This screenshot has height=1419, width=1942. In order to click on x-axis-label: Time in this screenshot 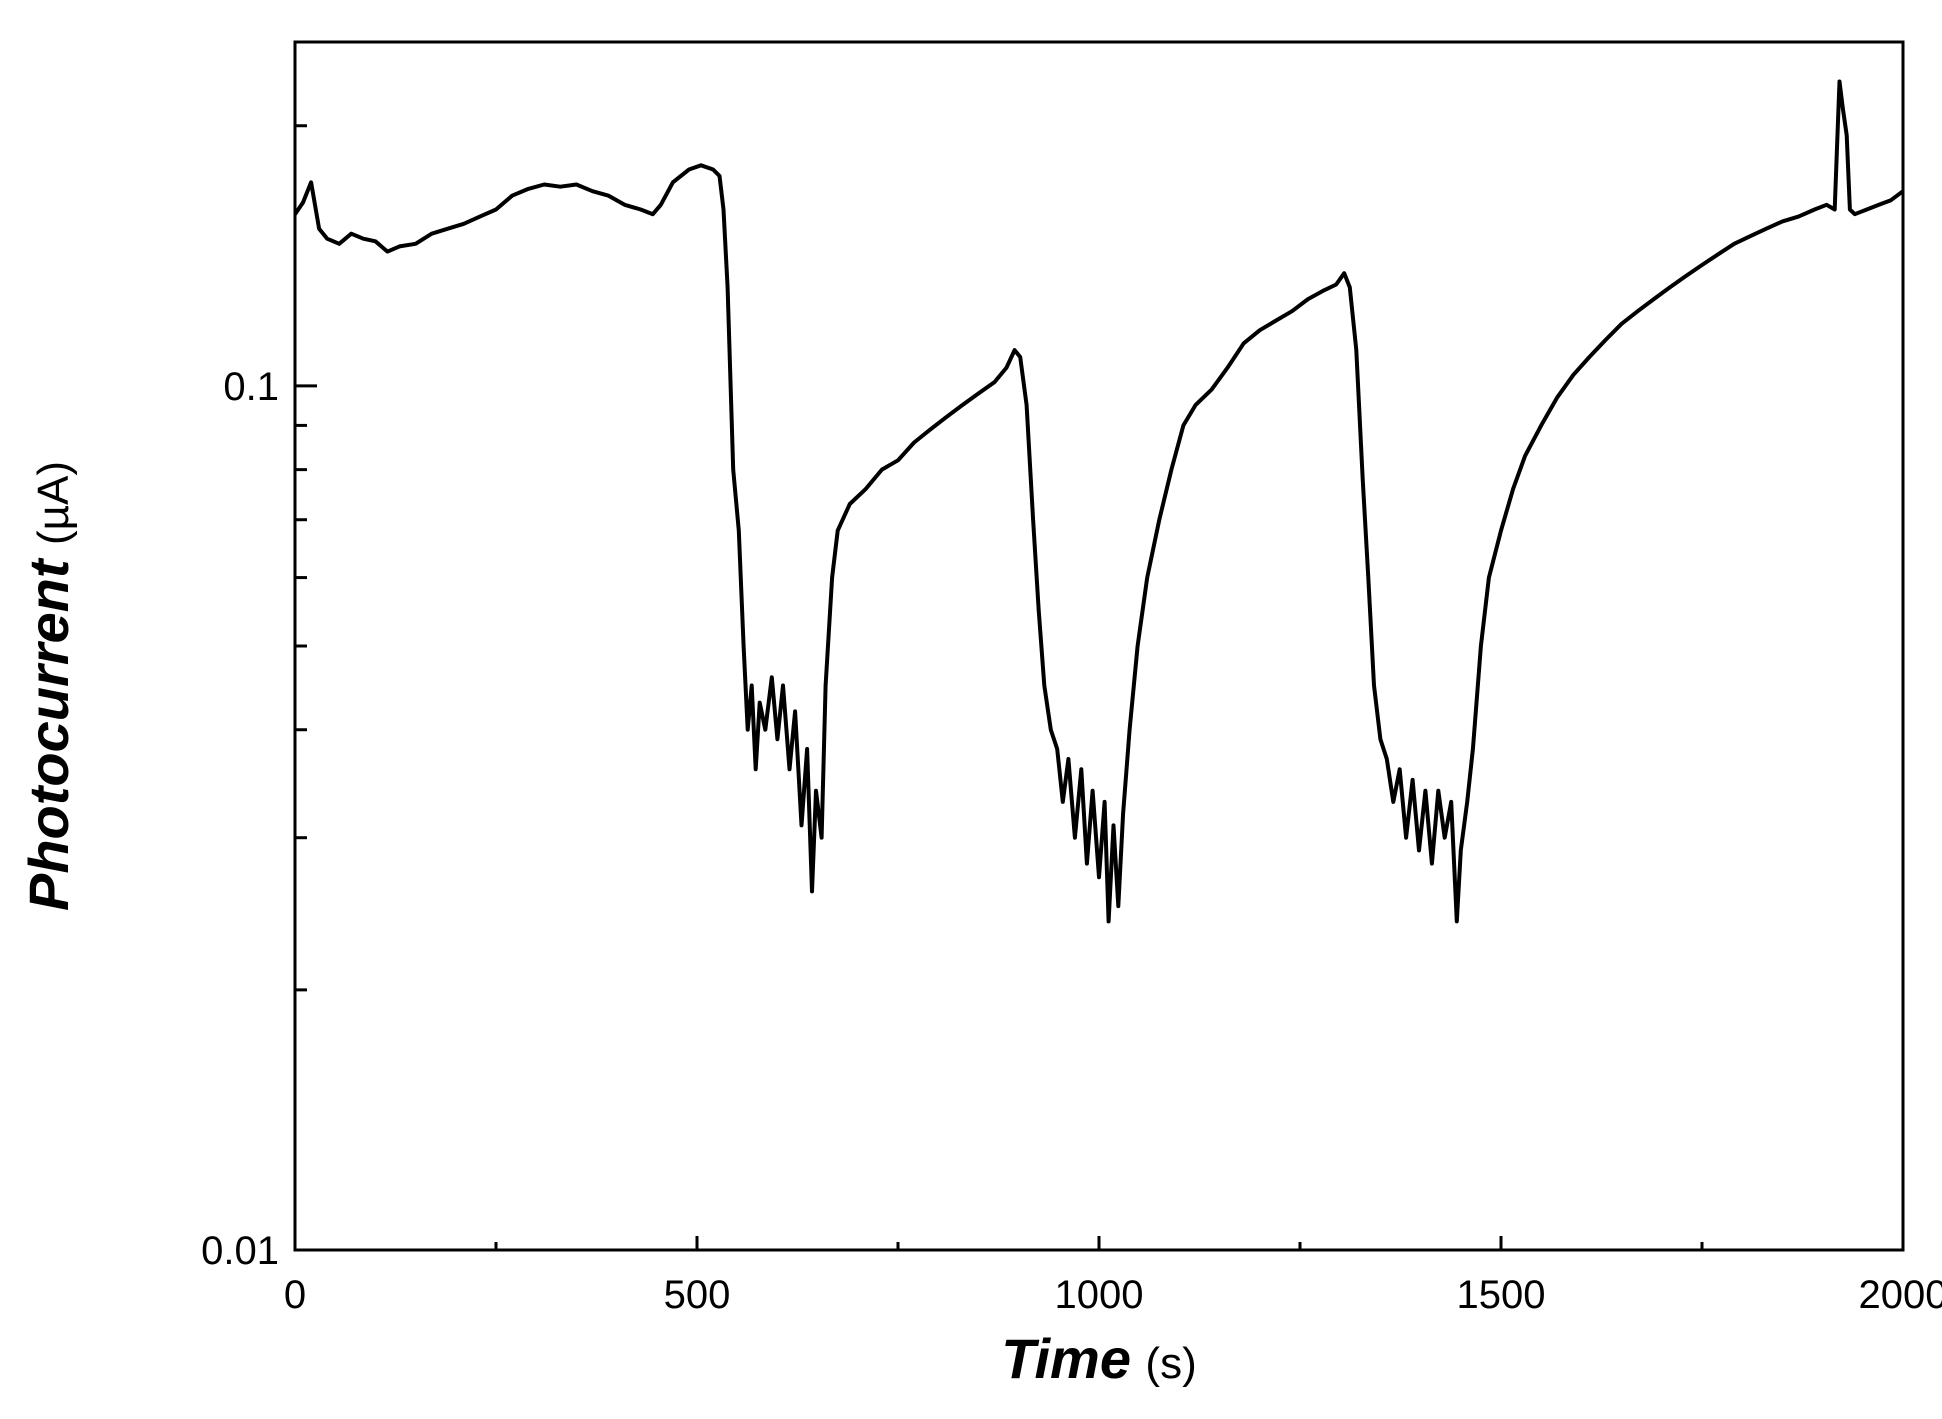, I will do `click(1066, 1358)`.